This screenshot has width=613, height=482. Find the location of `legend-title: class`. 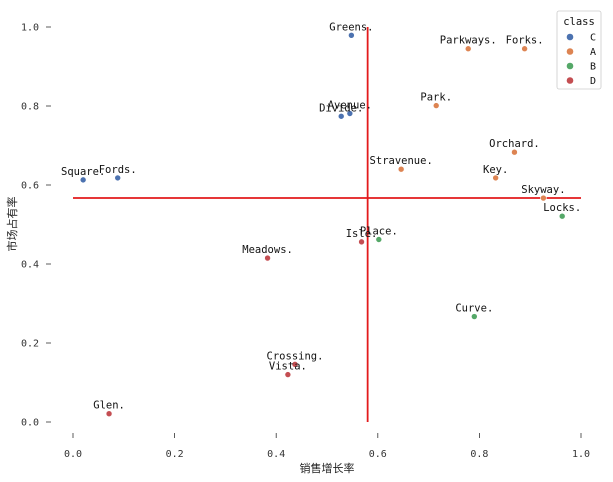

legend-title: class is located at coordinates (579, 22).